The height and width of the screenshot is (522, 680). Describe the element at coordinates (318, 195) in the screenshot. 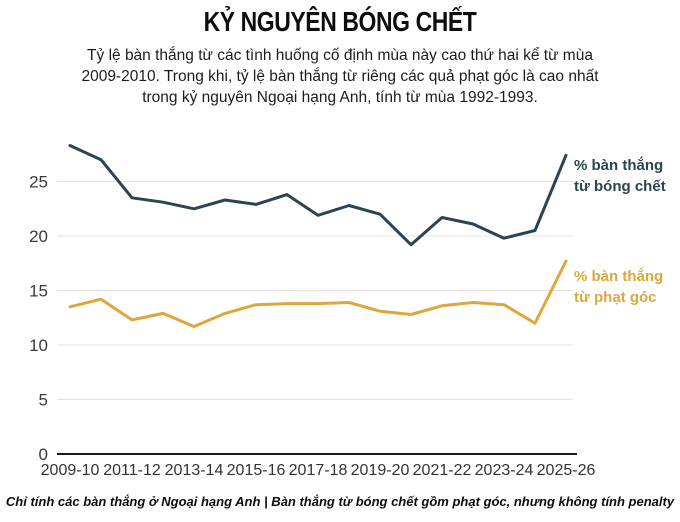

I see `series-line-dead-ball` at that location.